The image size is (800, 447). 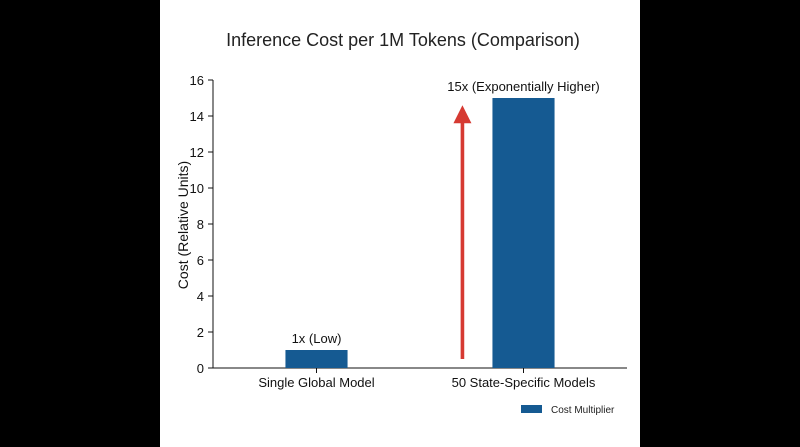 I want to click on trend-annotation, so click(x=462, y=232).